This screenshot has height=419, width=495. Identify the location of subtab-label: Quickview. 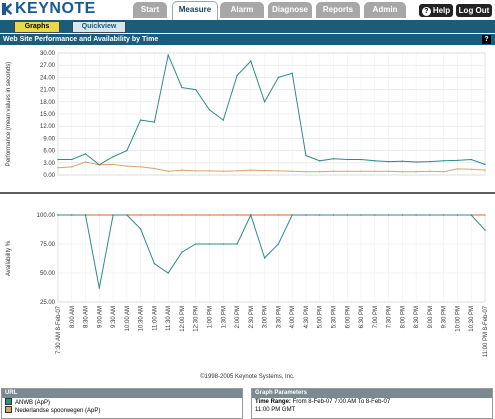
(99, 26).